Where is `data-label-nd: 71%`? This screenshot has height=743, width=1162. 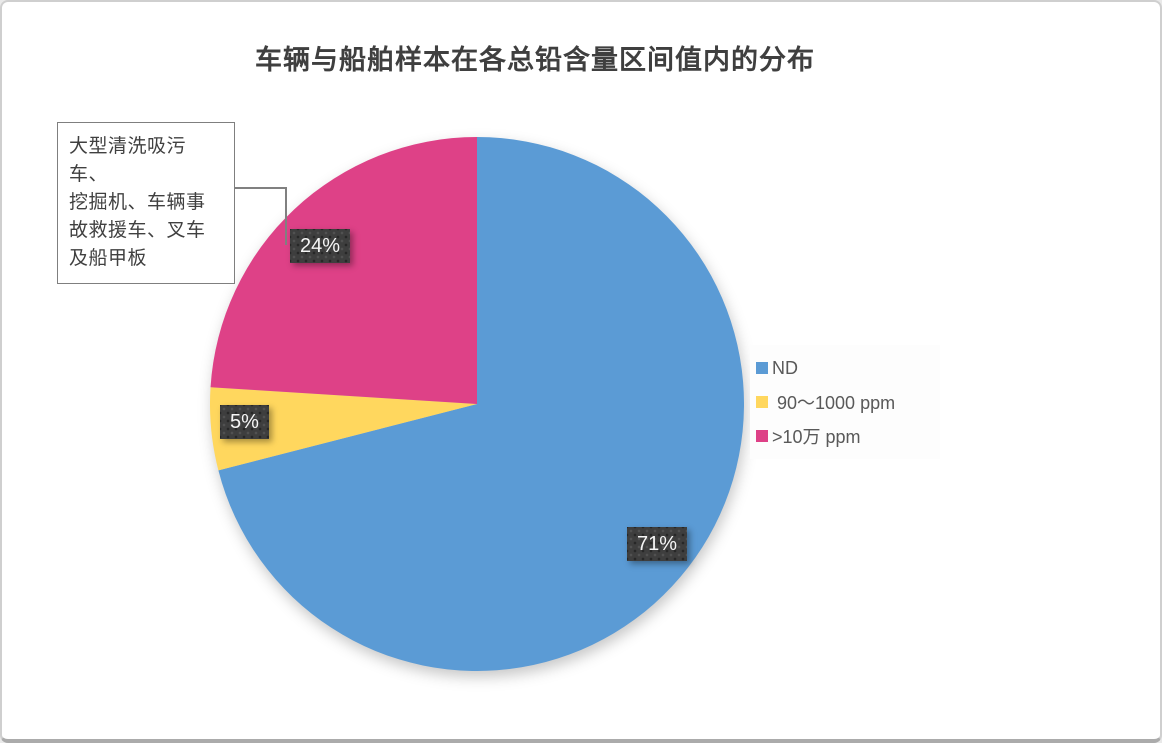
data-label-nd: 71% is located at coordinates (657, 544).